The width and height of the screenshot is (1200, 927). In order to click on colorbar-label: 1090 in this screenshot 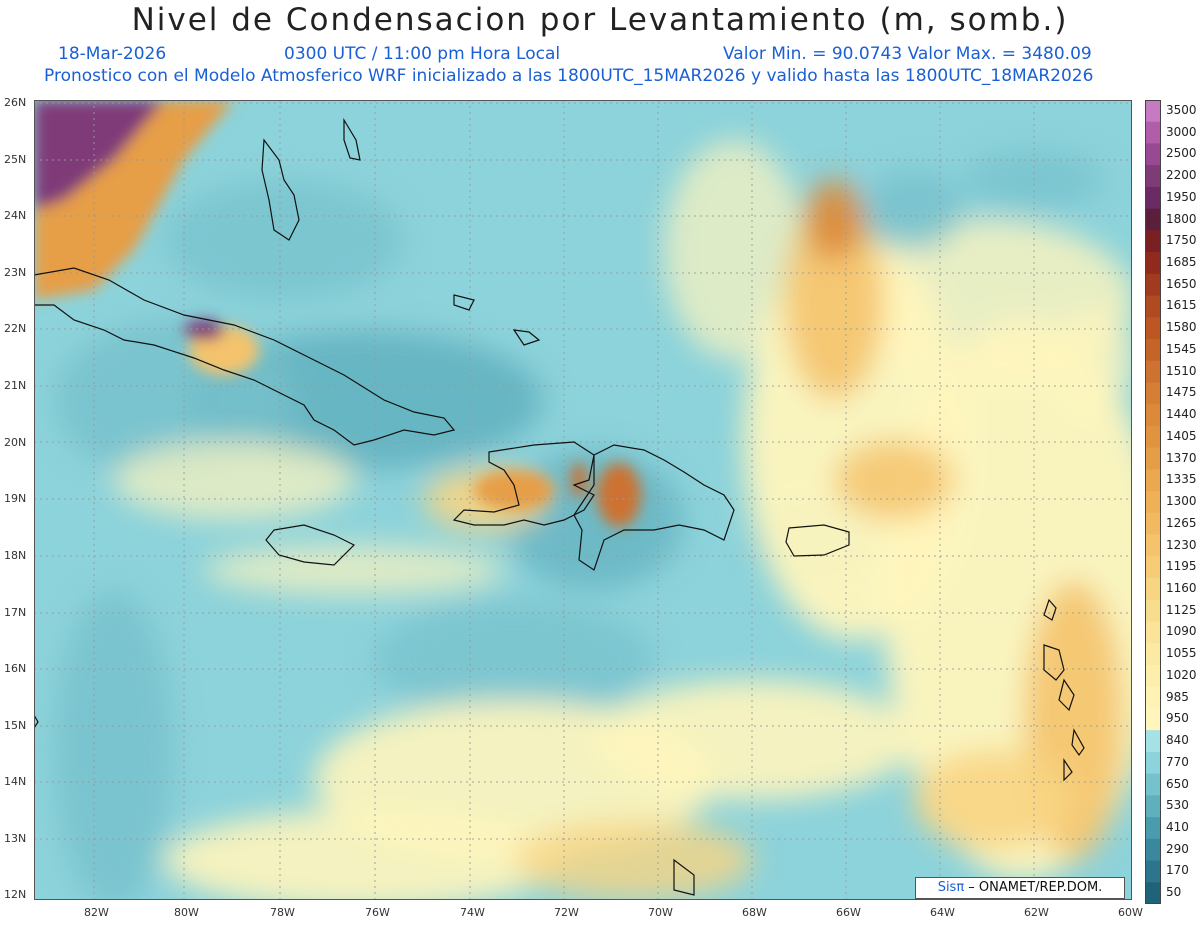, I will do `click(1181, 631)`.